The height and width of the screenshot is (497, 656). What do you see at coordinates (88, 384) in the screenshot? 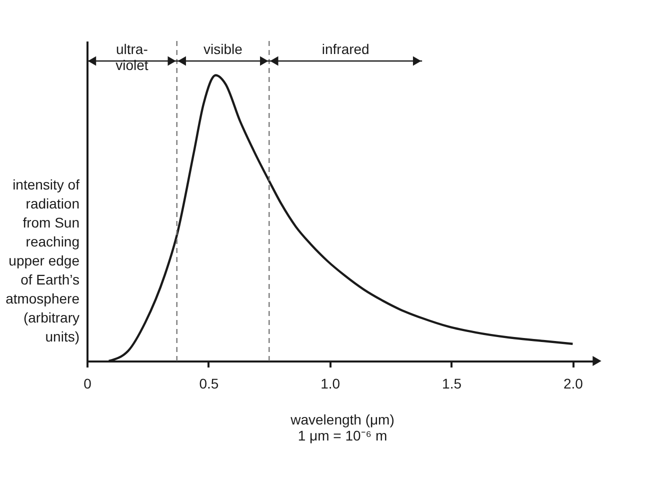
I see `x-tick-label: 0` at bounding box center [88, 384].